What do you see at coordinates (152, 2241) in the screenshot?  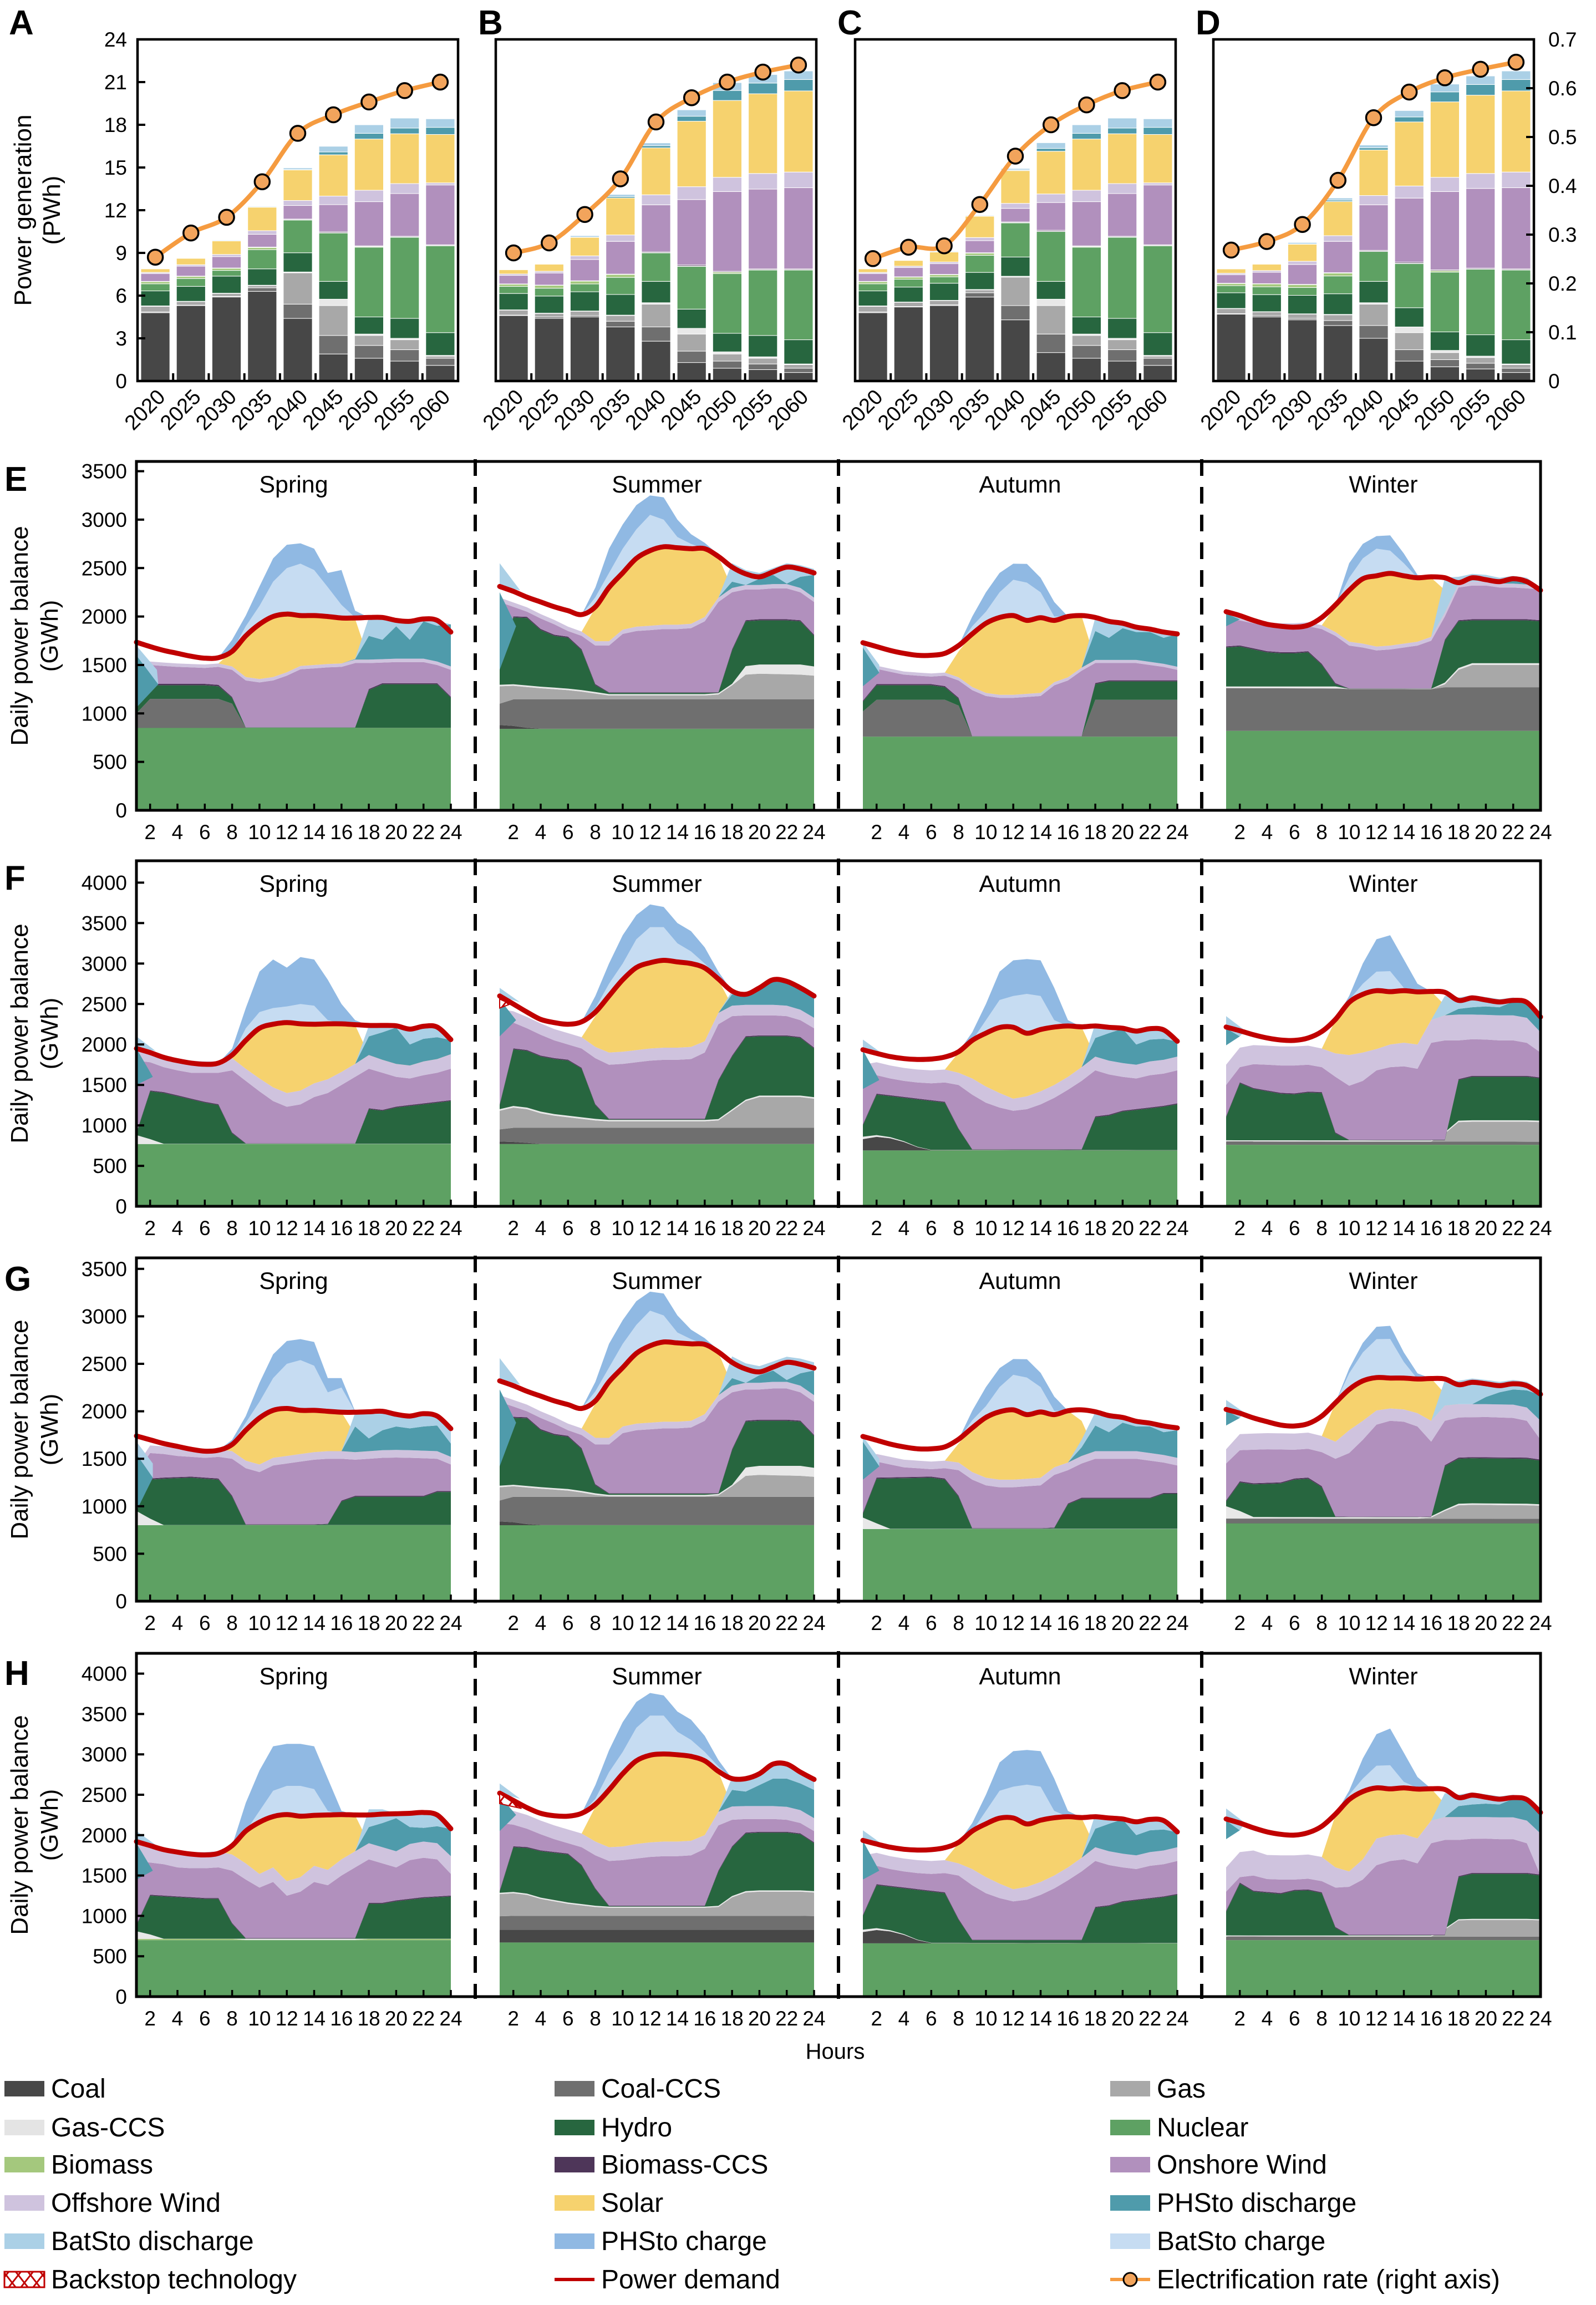 I see `svg-text: BatSto discharge` at bounding box center [152, 2241].